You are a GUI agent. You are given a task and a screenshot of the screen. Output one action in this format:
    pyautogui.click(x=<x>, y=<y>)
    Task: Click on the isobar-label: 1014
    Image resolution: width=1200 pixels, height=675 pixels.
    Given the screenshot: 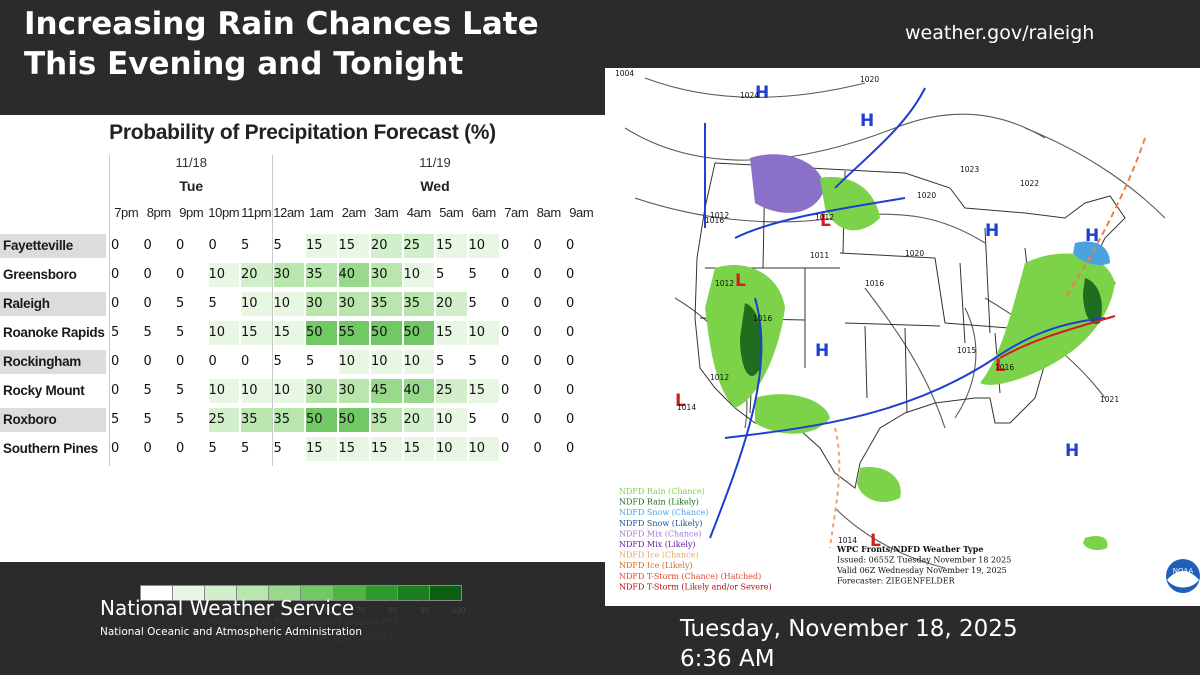 What is the action you would take?
    pyautogui.click(x=686, y=407)
    